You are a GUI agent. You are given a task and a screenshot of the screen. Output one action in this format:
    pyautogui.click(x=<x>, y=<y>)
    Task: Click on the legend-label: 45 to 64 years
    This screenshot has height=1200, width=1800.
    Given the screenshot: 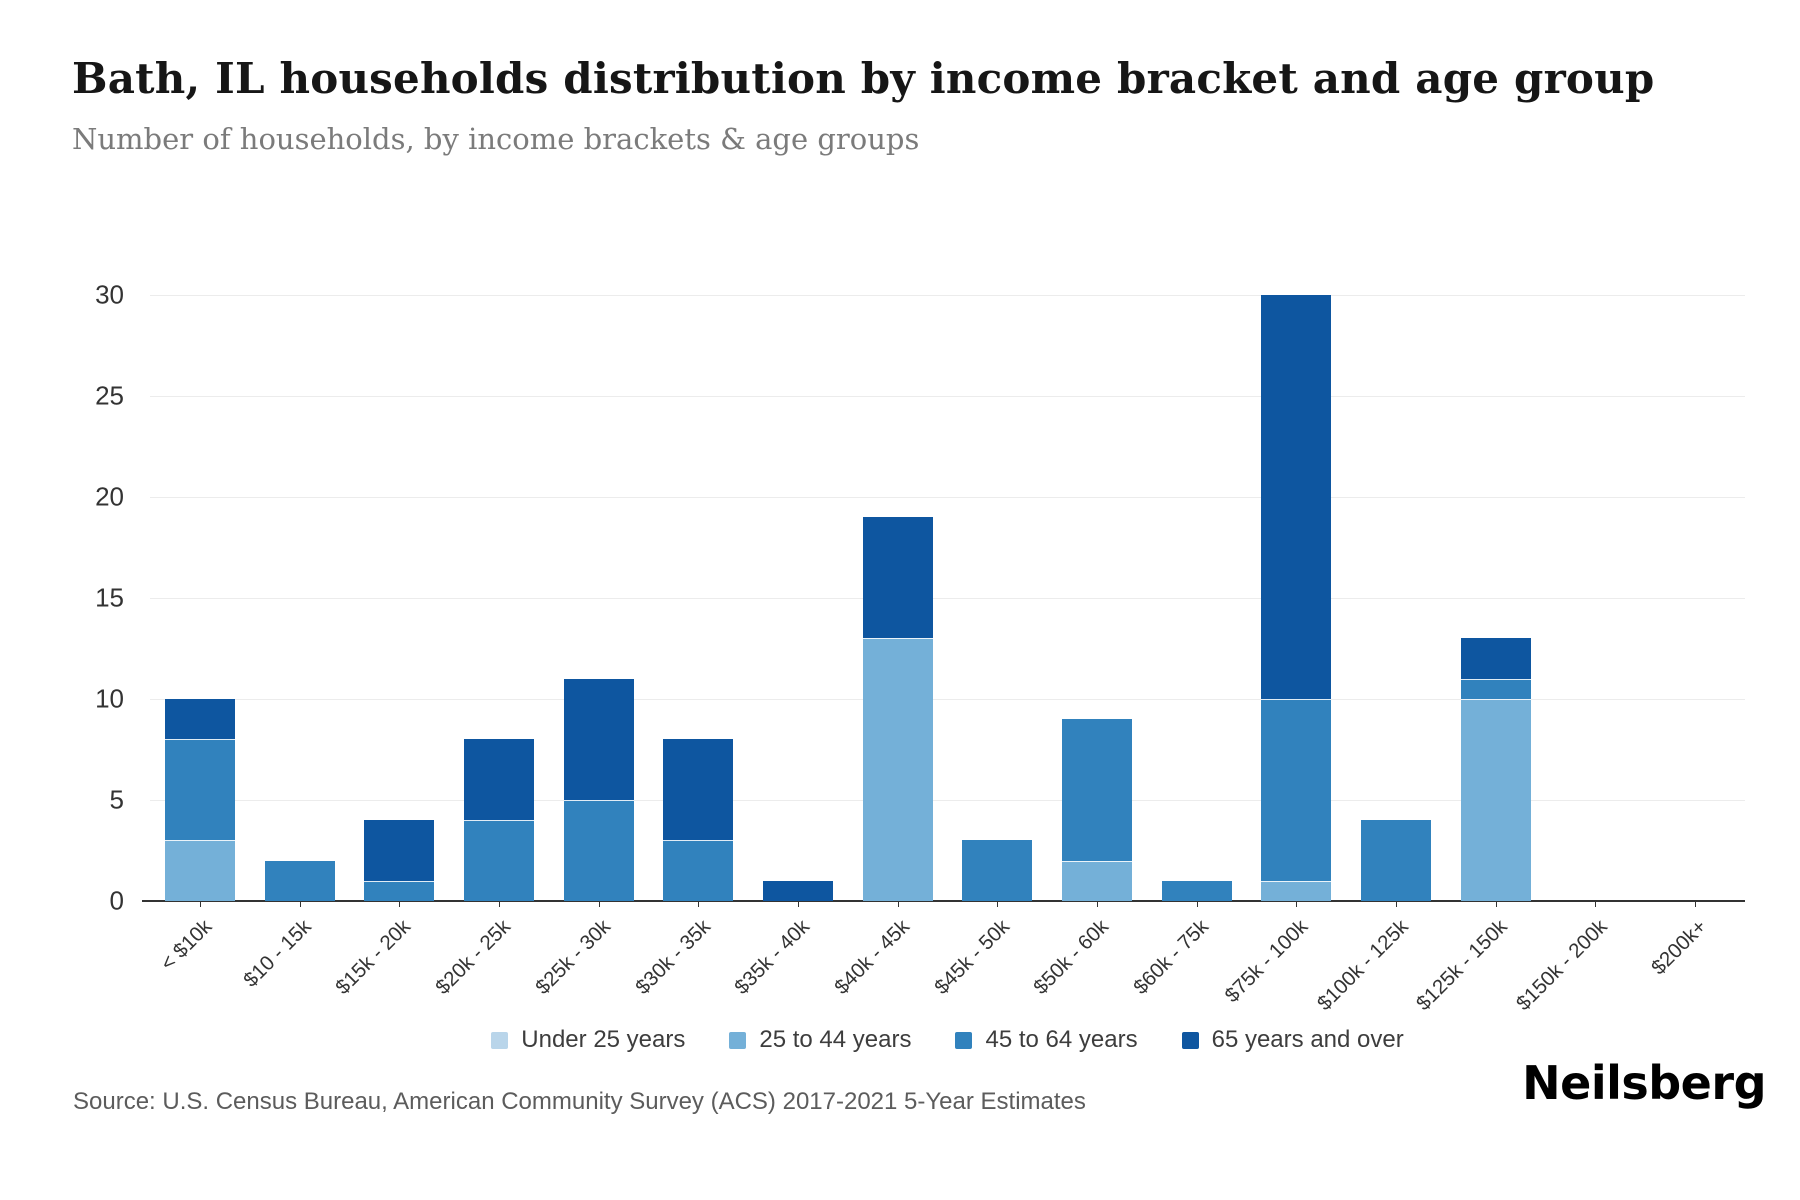 What is the action you would take?
    pyautogui.click(x=1061, y=1039)
    